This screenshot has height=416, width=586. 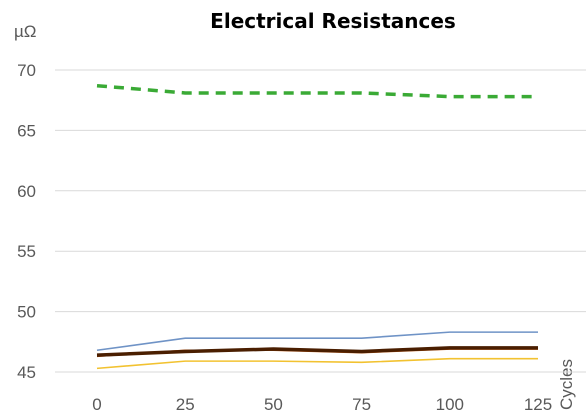 I want to click on x-tick-label: 50, so click(x=273, y=404).